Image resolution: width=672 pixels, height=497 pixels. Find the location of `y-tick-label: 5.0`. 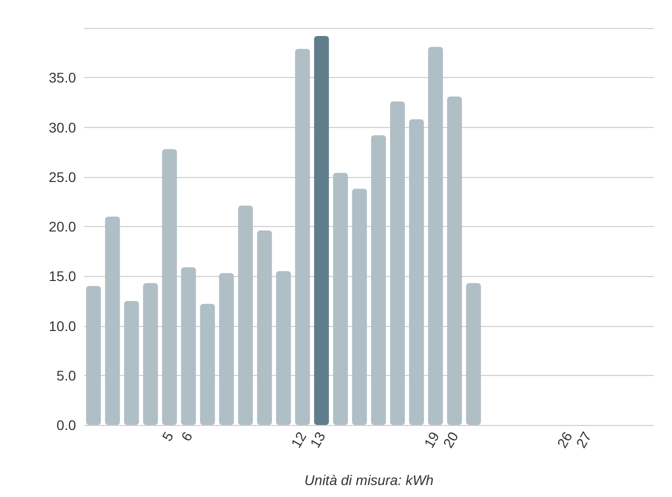

y-tick-label: 5.0 is located at coordinates (66, 375).